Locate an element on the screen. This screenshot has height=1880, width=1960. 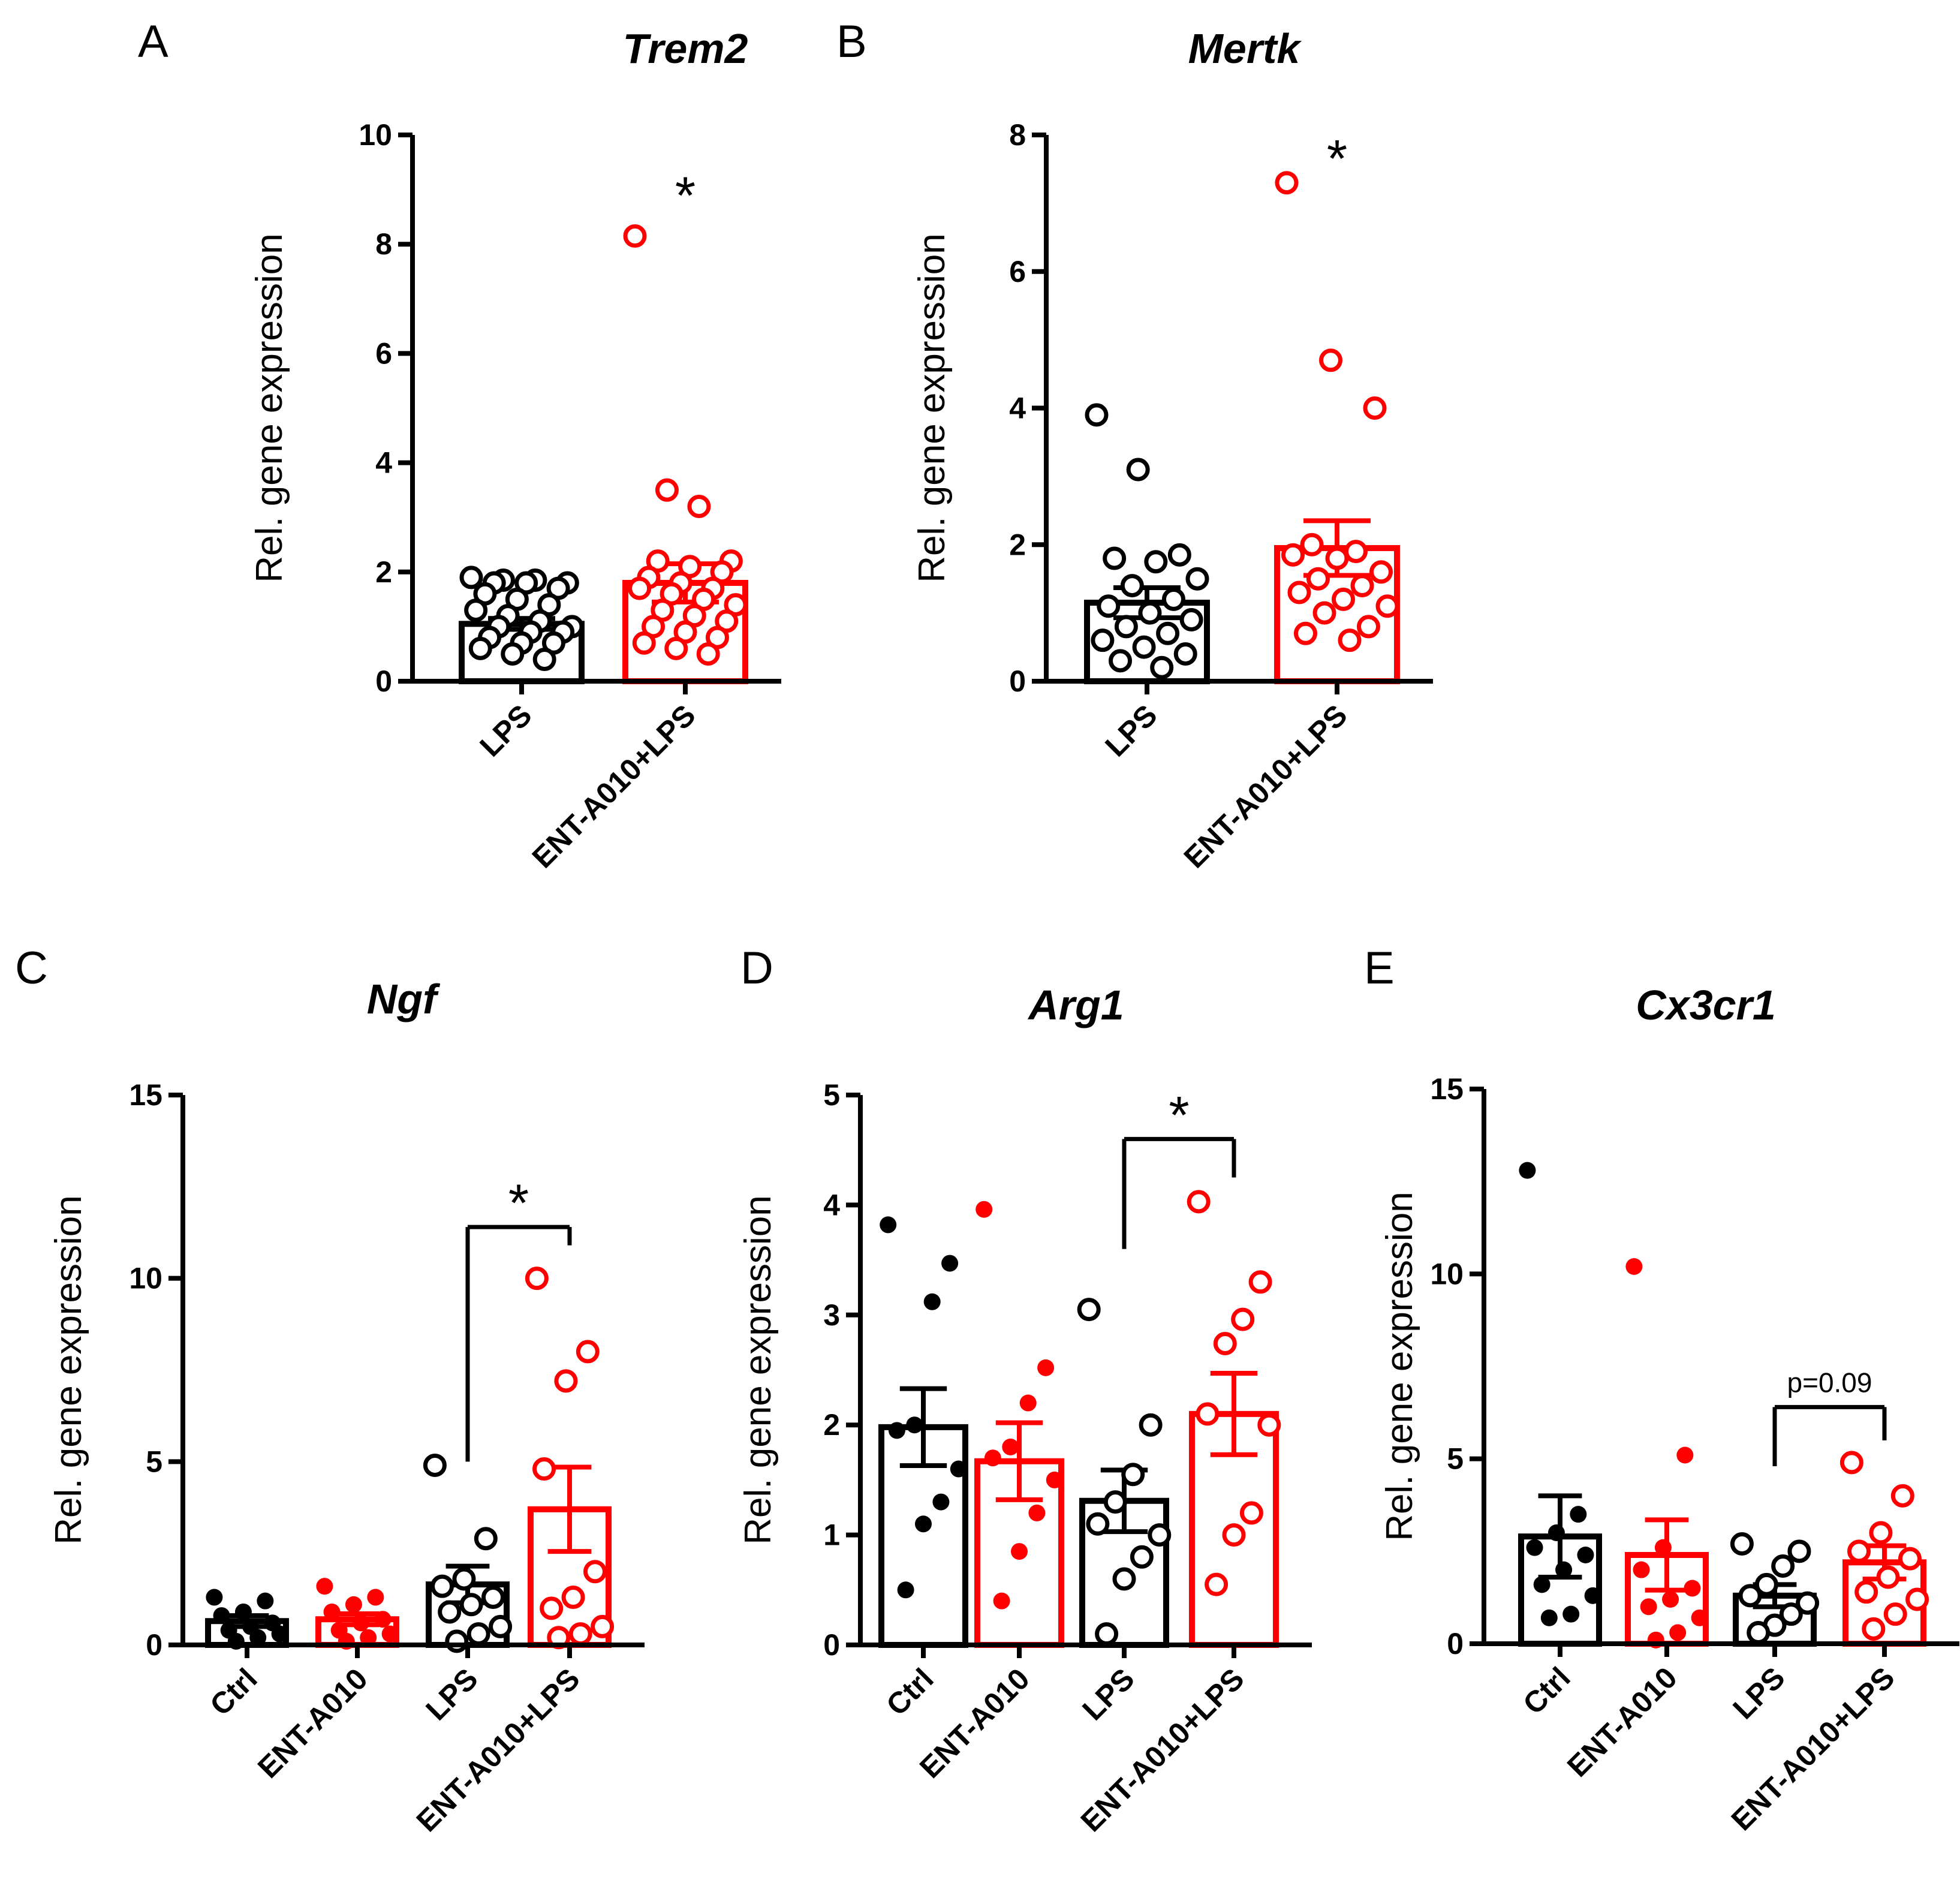
chart-title: Trem2 is located at coordinates (685, 48).